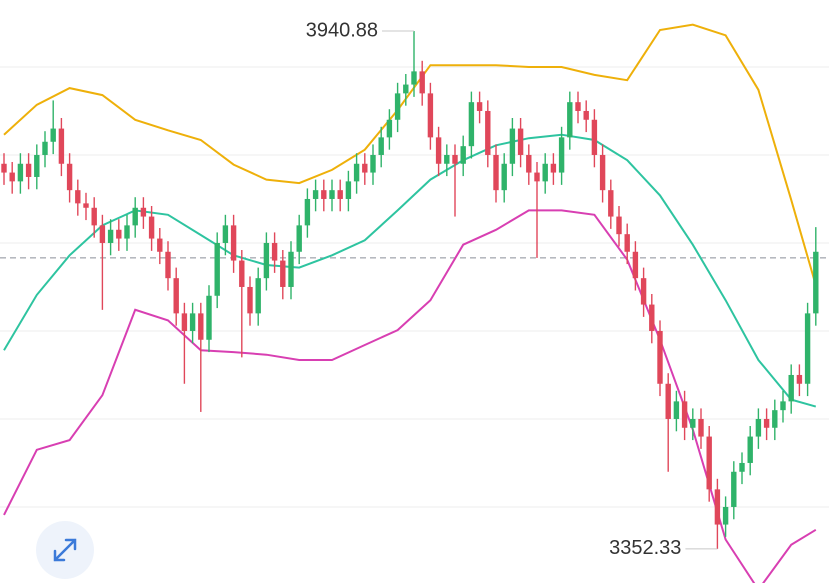 The height and width of the screenshot is (583, 829). I want to click on extreme-label: 3940.88, so click(342, 30).